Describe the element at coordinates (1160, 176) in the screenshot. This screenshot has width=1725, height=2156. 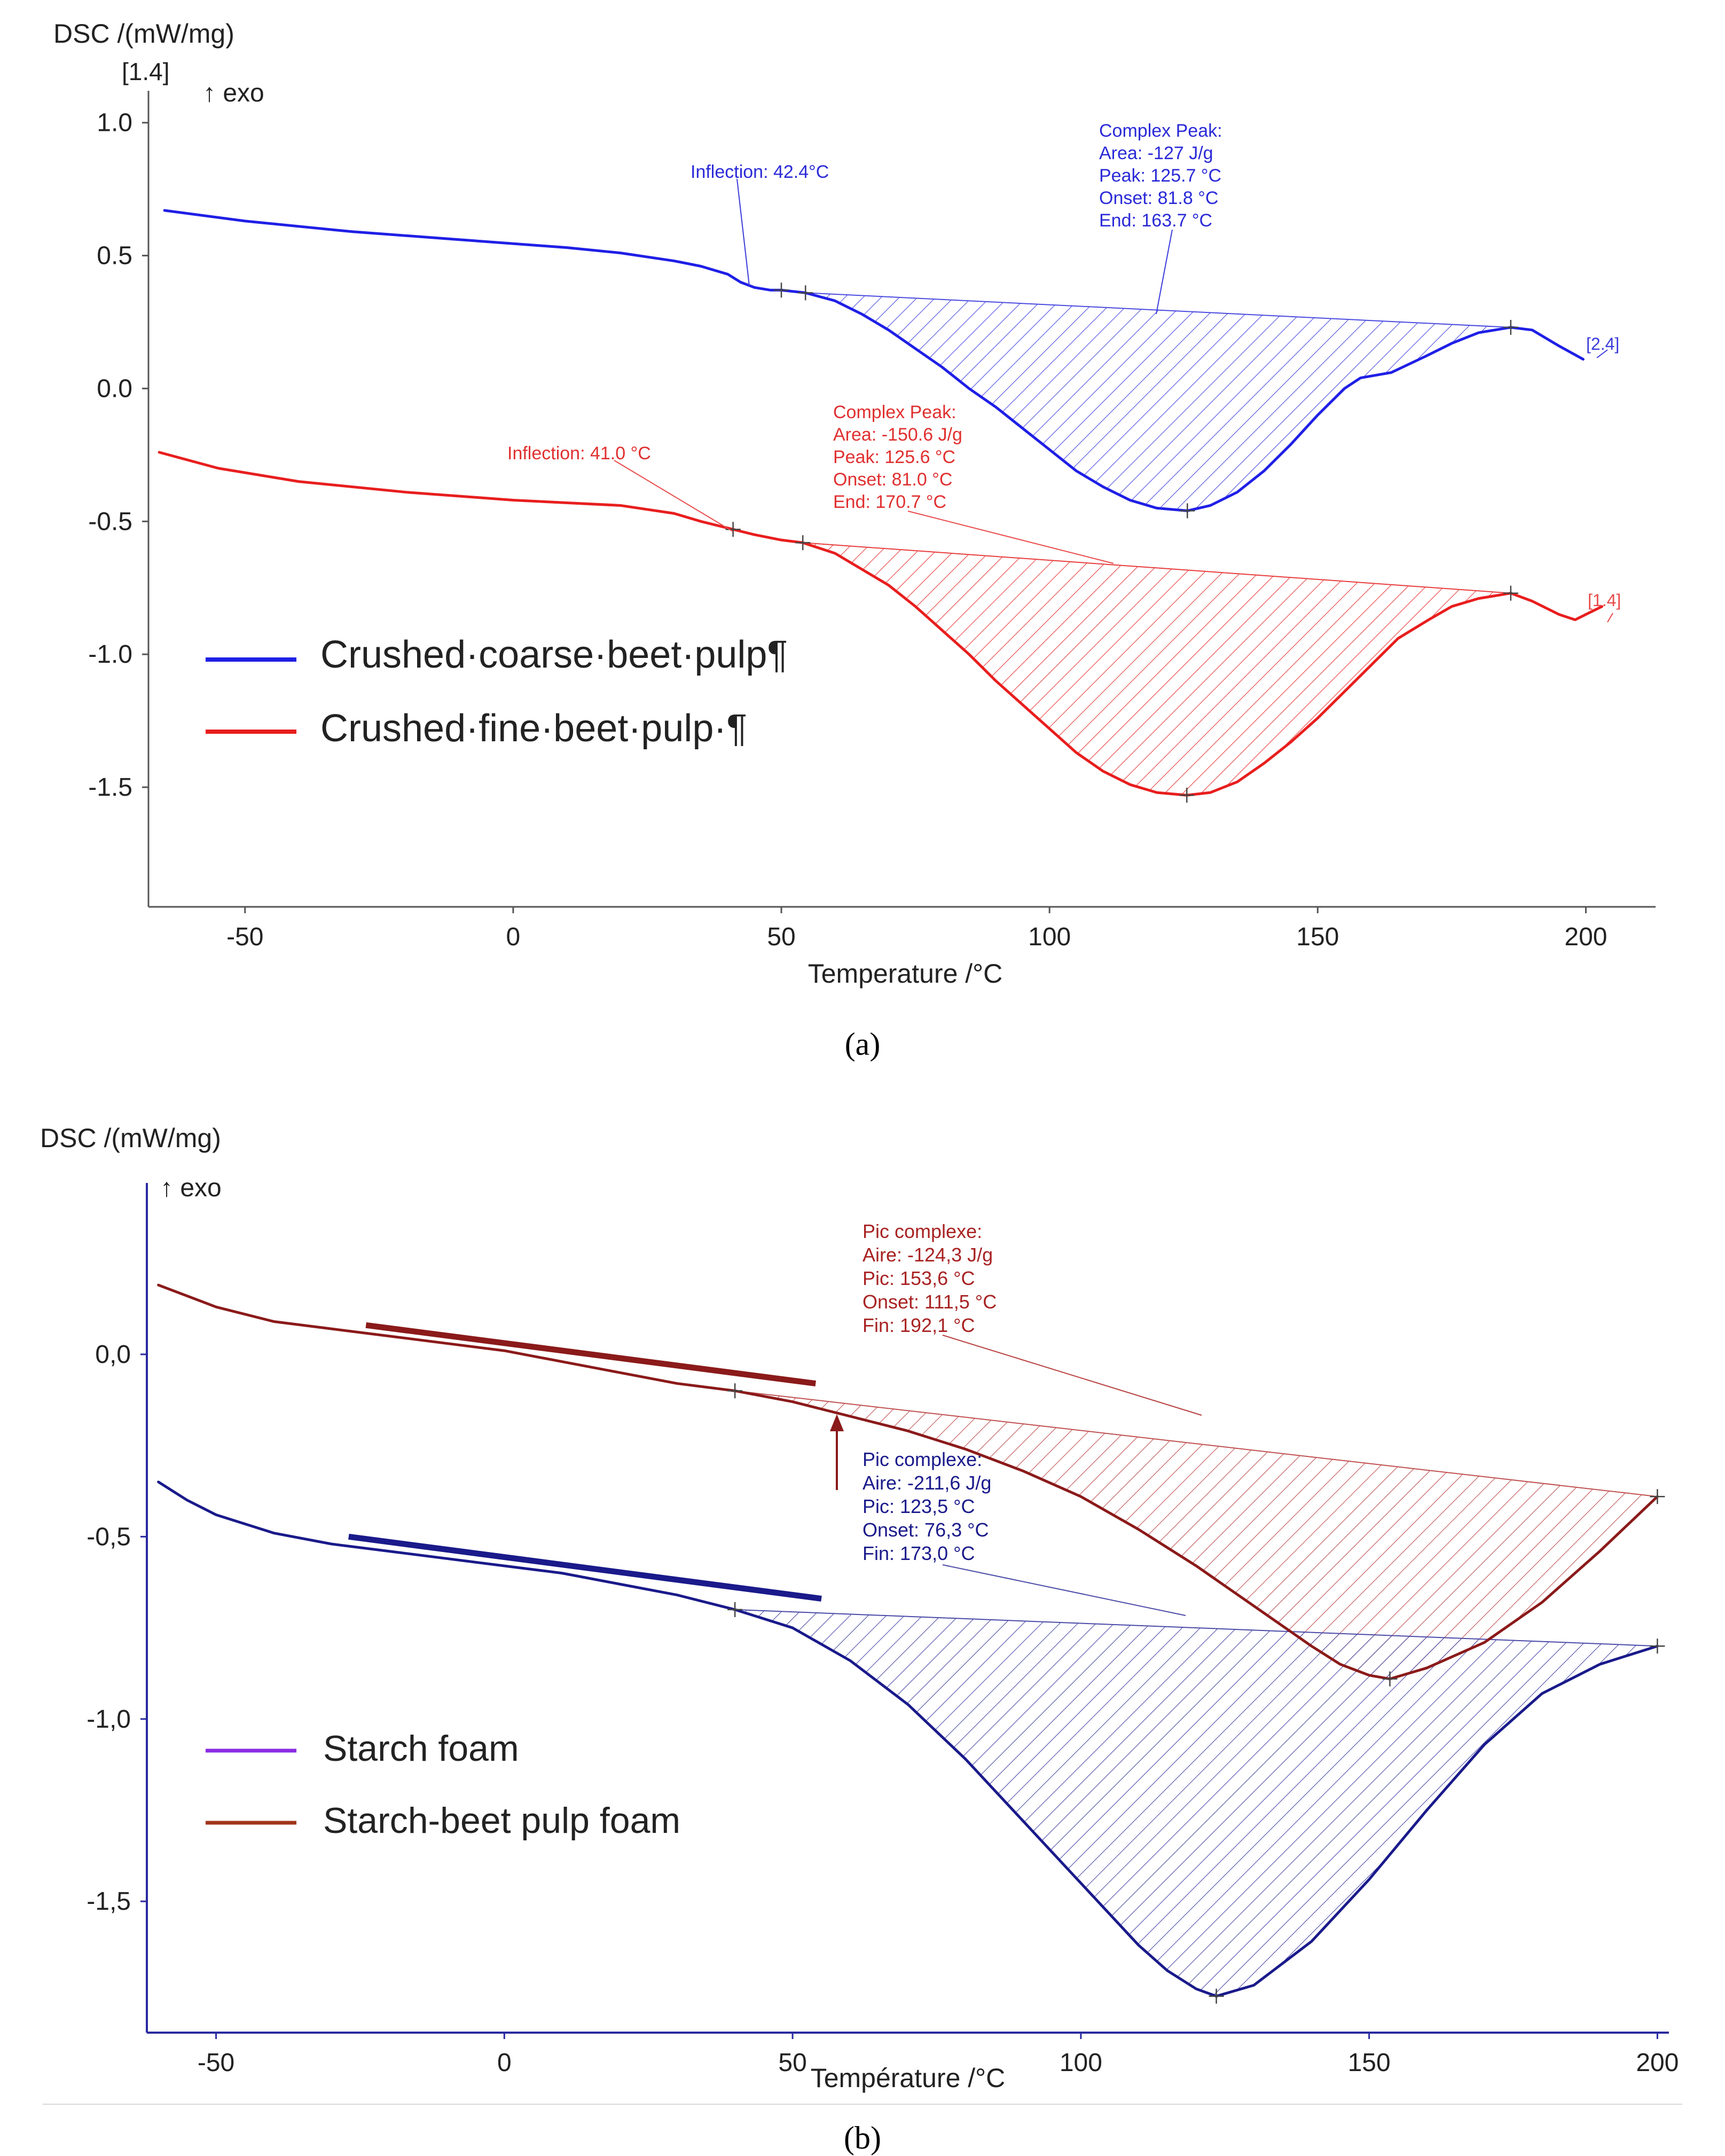
I see `annotation-line: Peak: 125.7 °C` at that location.